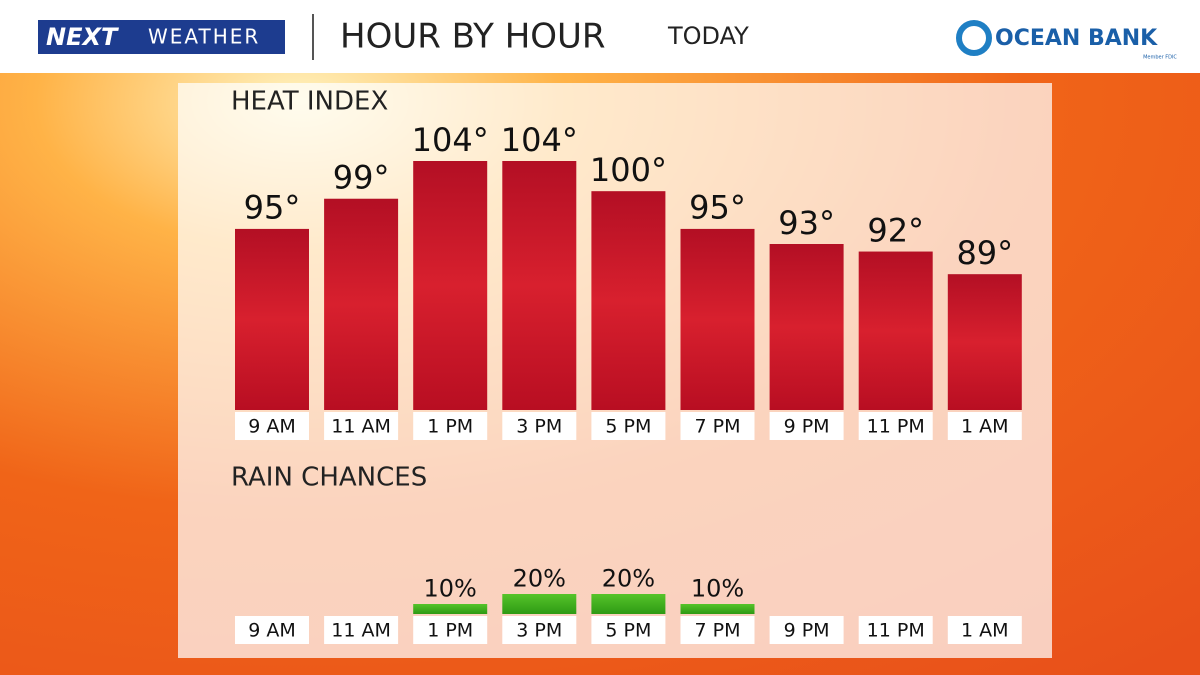 Image resolution: width=1200 pixels, height=675 pixels. What do you see at coordinates (806, 223) in the screenshot?
I see `value-label: 93°` at bounding box center [806, 223].